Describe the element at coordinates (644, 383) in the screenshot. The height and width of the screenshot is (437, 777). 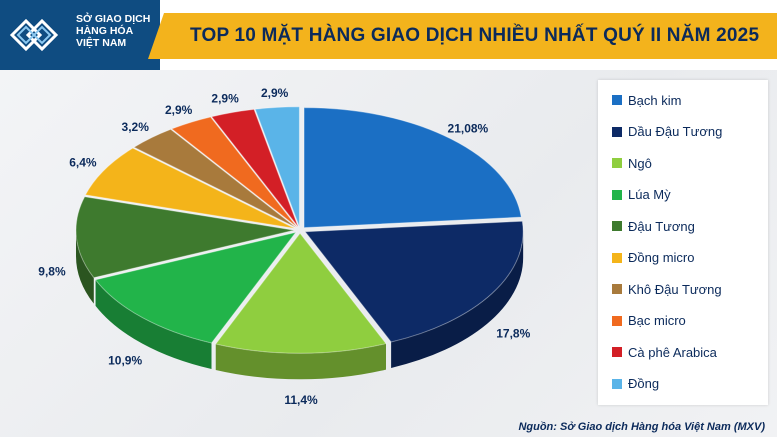
I see `legend-label: Đồng` at that location.